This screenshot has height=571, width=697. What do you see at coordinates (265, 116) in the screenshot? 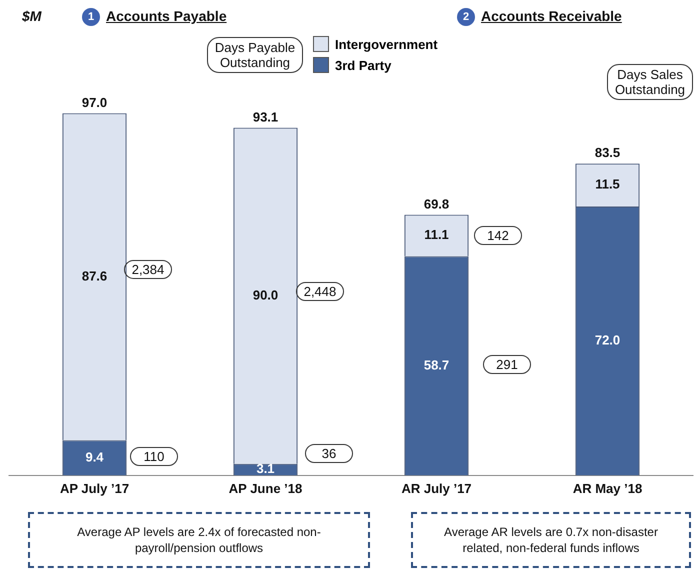
I see `total-label: 93.1` at bounding box center [265, 116].